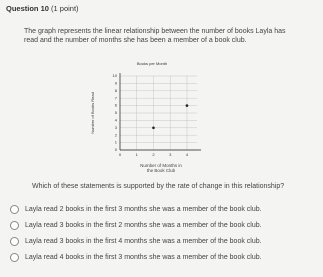  Describe the element at coordinates (116, 134) in the screenshot. I see `y-tick-label: 2` at that location.